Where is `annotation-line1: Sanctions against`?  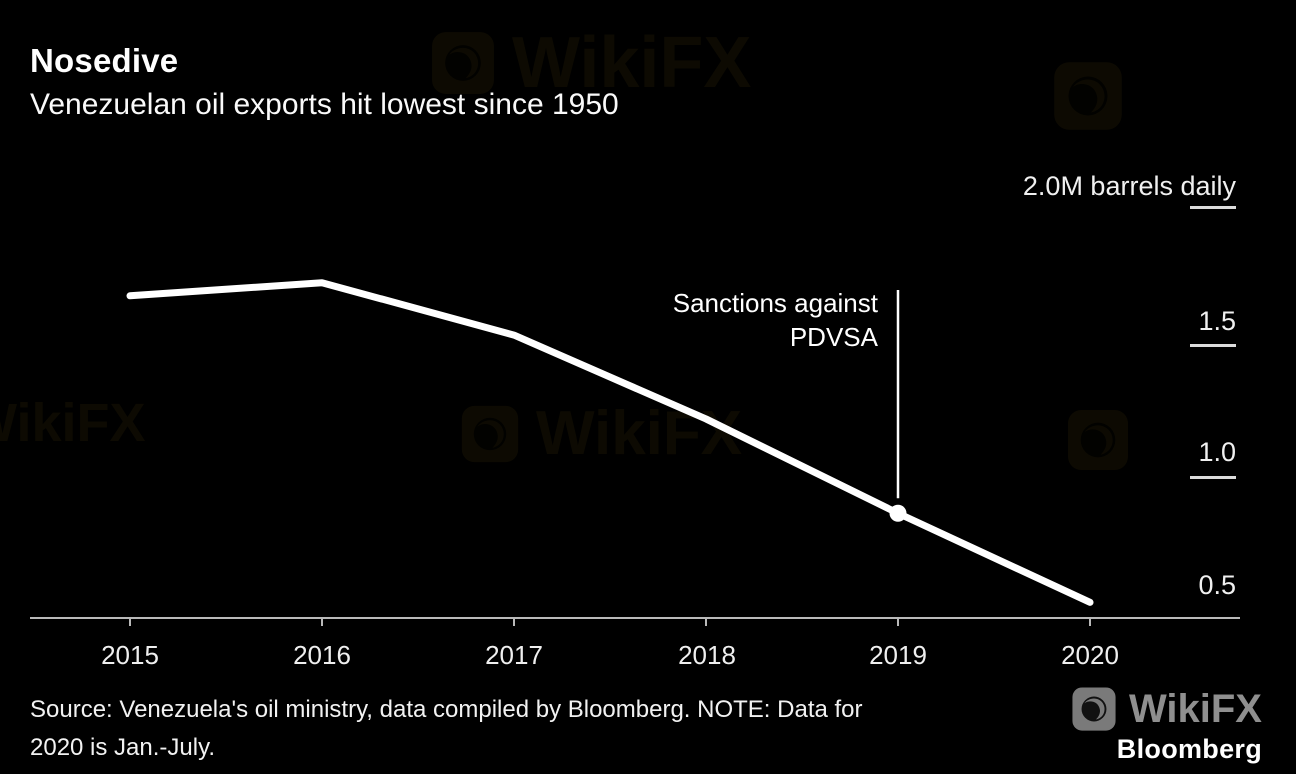
annotation-line1: Sanctions against is located at coordinates (775, 303).